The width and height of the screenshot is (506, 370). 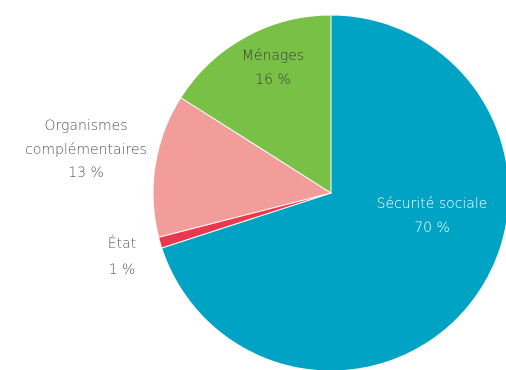 I want to click on slice-label-etat: État, so click(x=122, y=243).